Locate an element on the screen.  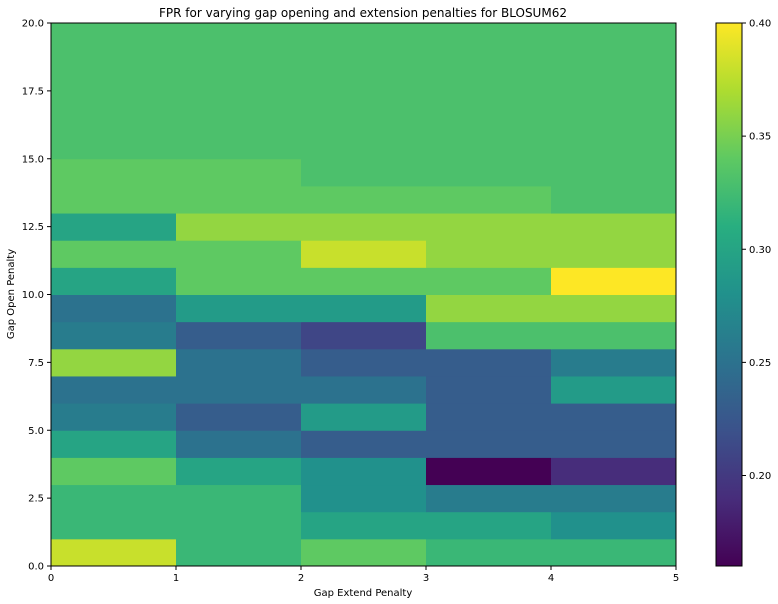
colorbar-tick-label: 0.40 is located at coordinates (760, 24).